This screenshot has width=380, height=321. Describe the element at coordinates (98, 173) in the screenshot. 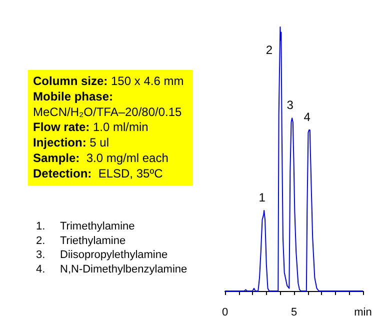

I see `text: Detection: ELSD, 35ºC` at that location.